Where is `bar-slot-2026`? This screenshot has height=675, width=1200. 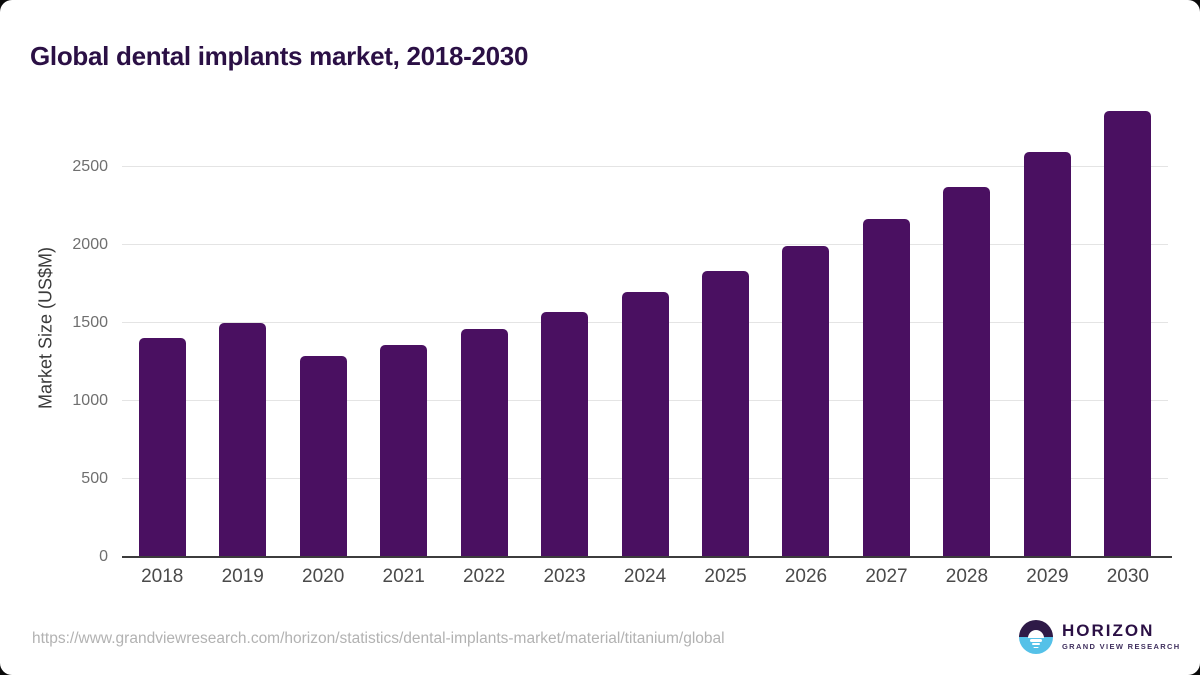
bar-slot-2026 is located at coordinates (806, 327).